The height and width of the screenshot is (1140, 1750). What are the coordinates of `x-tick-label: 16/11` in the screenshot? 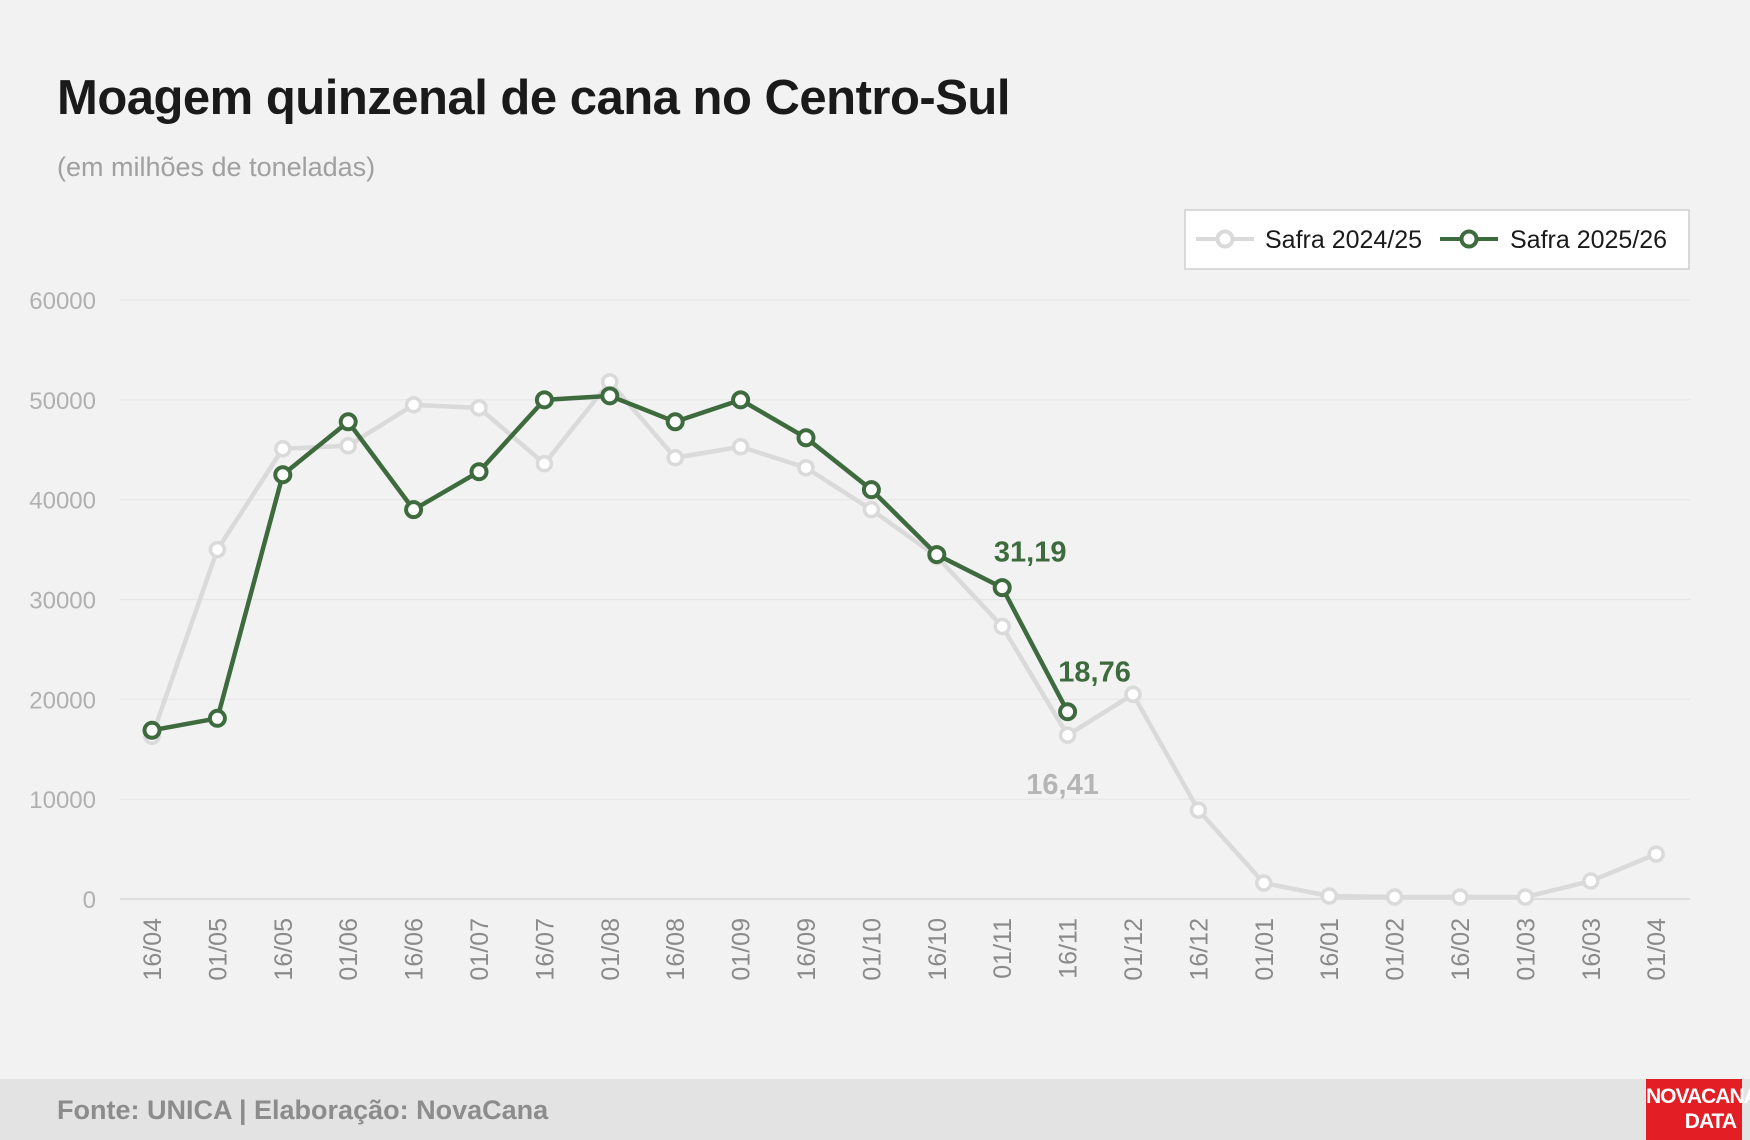 It's located at (1069, 948).